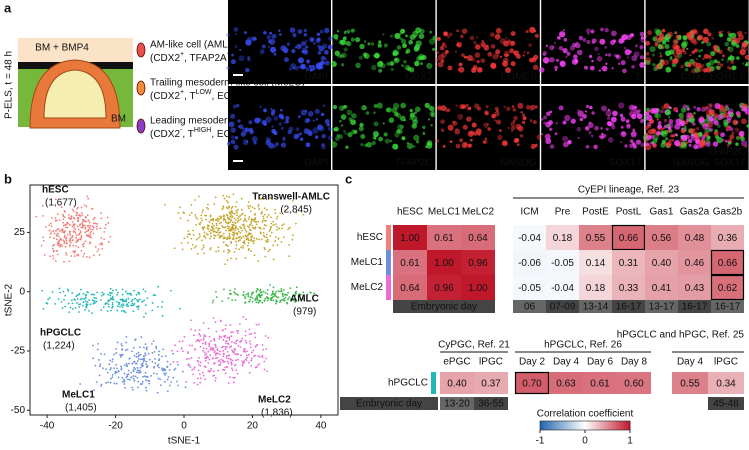 This screenshot has height=450, width=749. What do you see at coordinates (55, 190) in the screenshot?
I see `cluster-name: hESC` at bounding box center [55, 190].